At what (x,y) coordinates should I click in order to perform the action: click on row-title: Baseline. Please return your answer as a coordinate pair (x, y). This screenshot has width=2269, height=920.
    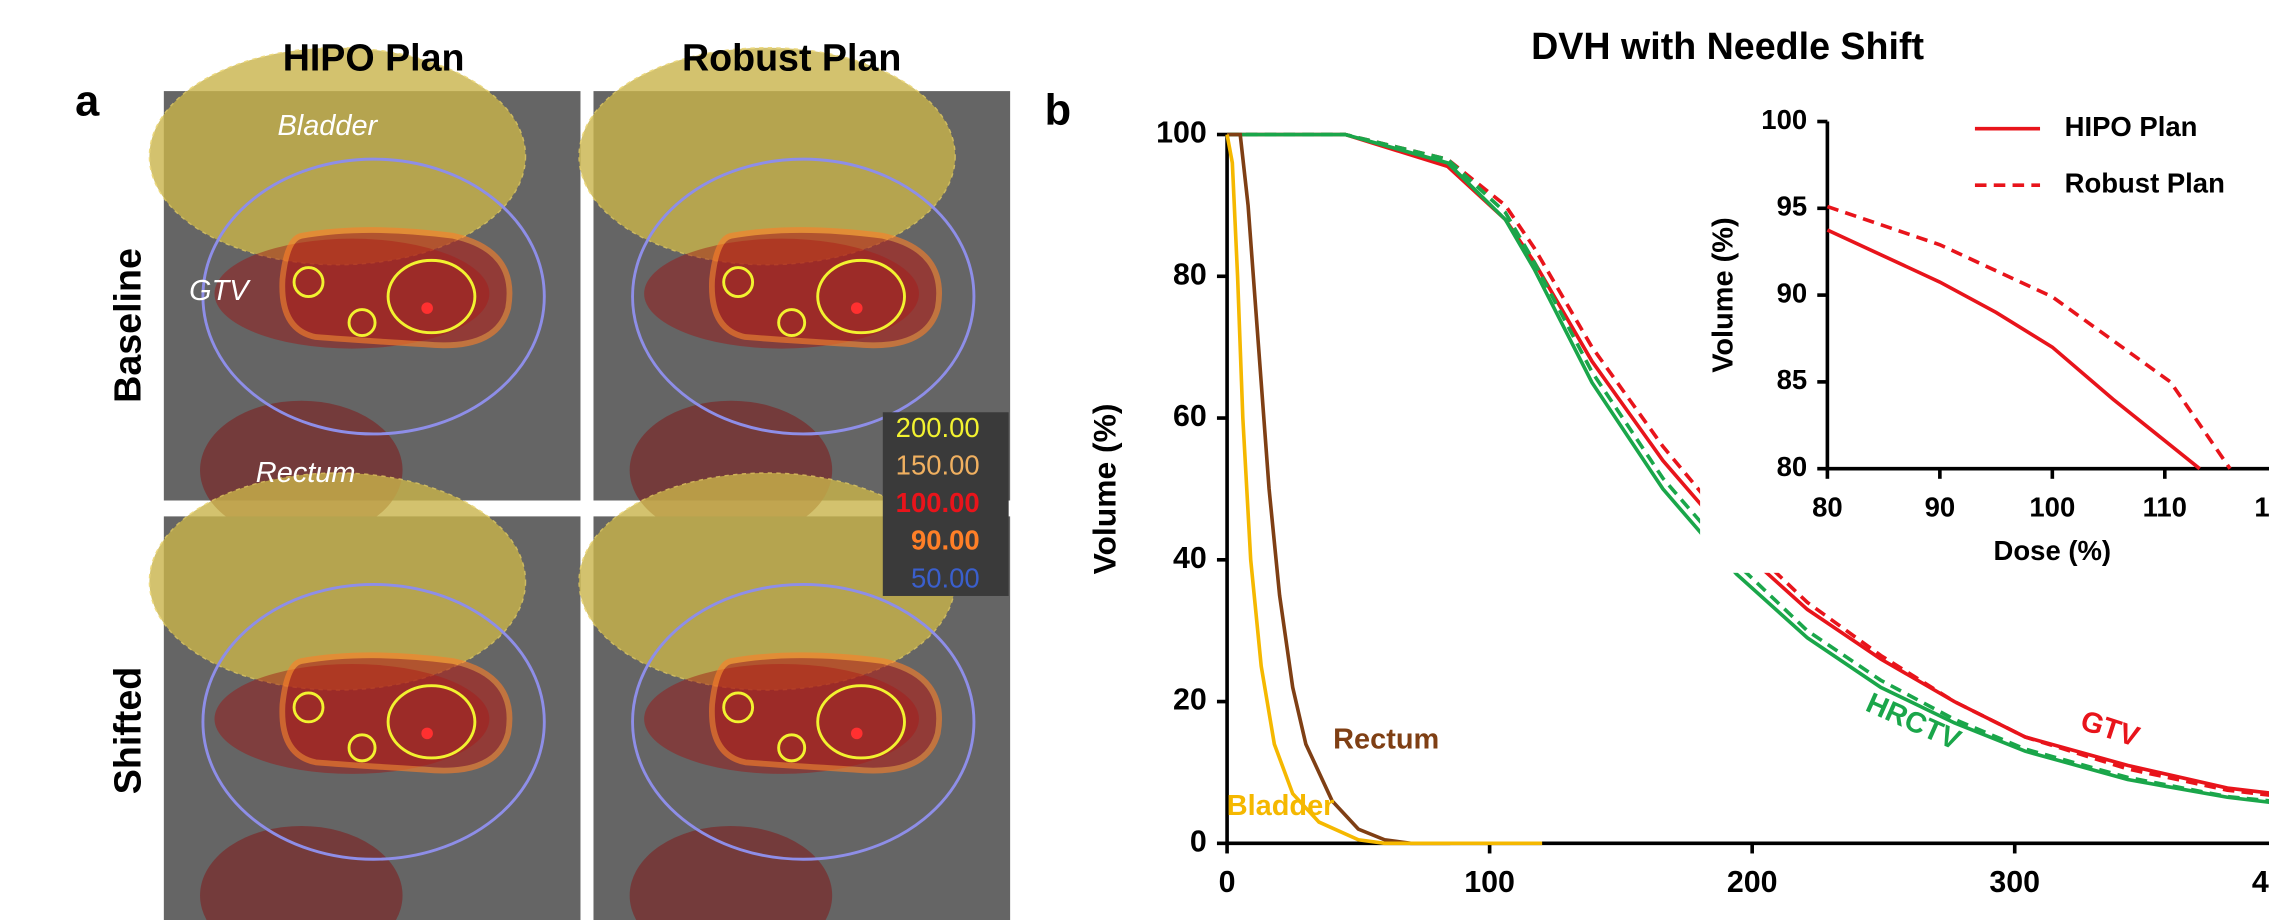
    Looking at the image, I should click on (128, 325).